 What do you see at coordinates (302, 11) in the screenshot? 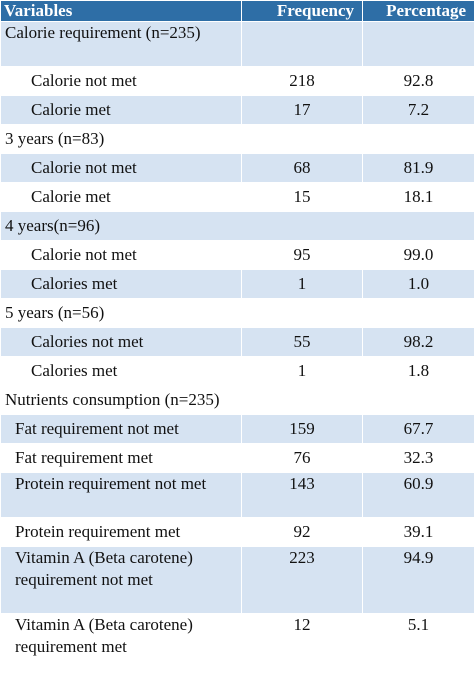
I see `header-frequency: Frequency` at bounding box center [302, 11].